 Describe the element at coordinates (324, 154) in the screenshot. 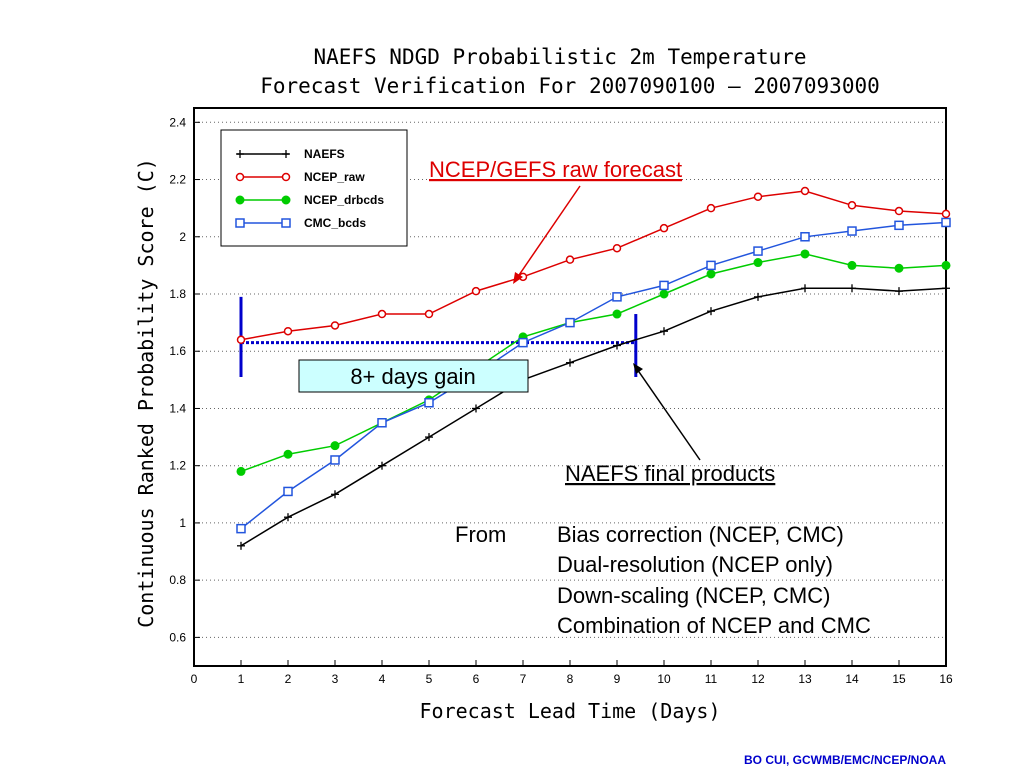

I see `legend-label: NAEFS` at that location.